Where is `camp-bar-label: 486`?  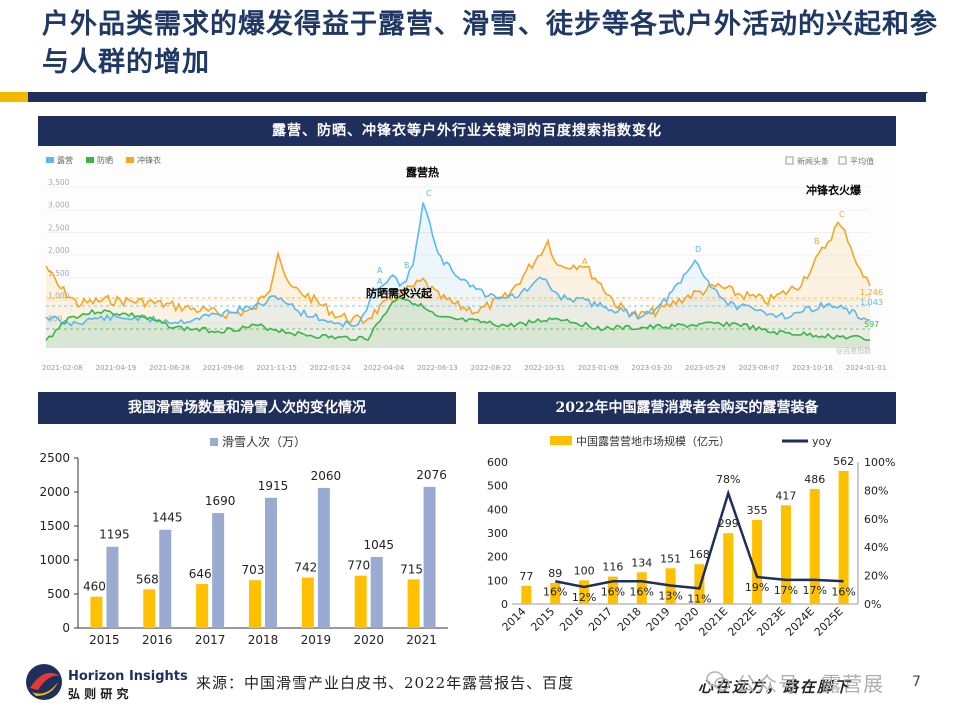
camp-bar-label: 486 is located at coordinates (814, 479).